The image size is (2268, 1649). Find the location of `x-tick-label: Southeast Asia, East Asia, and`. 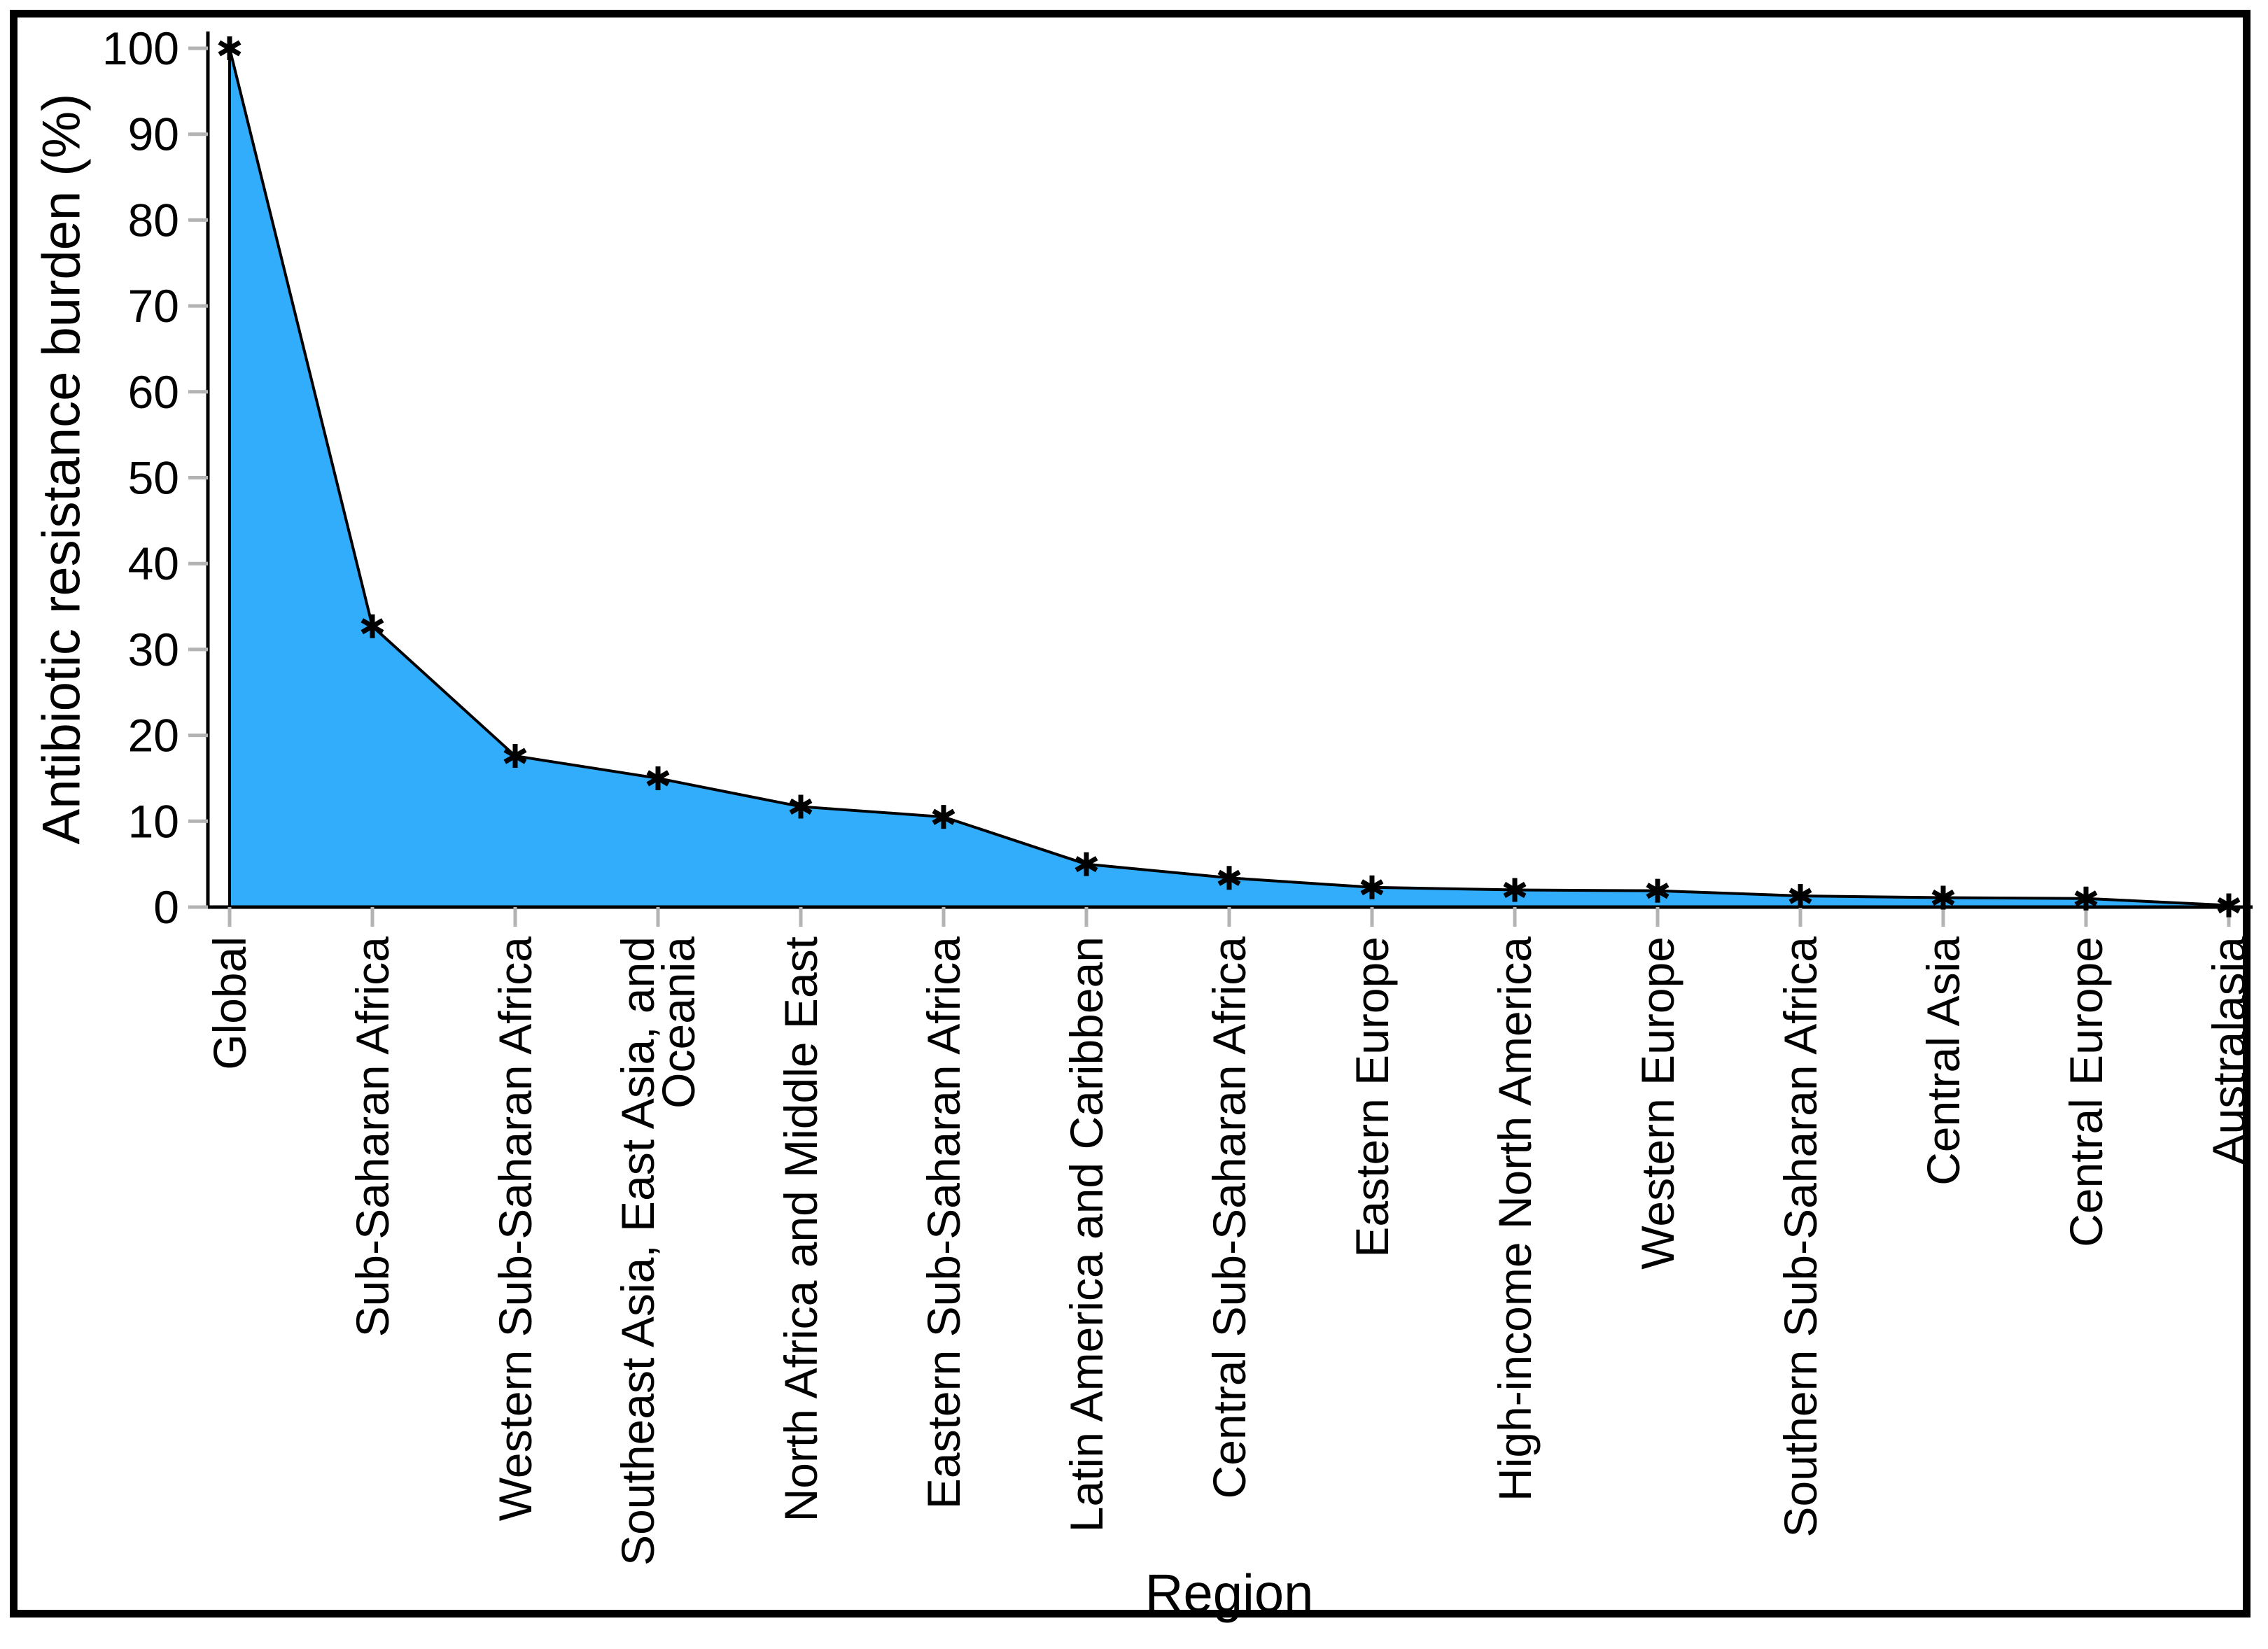

x-tick-label: Southeast Asia, East Asia, and is located at coordinates (638, 1251).